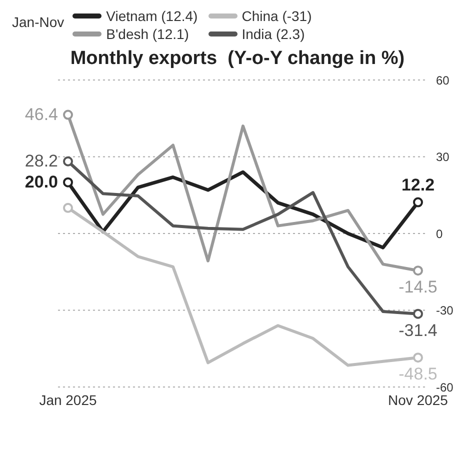  What do you see at coordinates (445, 311) in the screenshot?
I see `y-tick-label: -30` at bounding box center [445, 311].